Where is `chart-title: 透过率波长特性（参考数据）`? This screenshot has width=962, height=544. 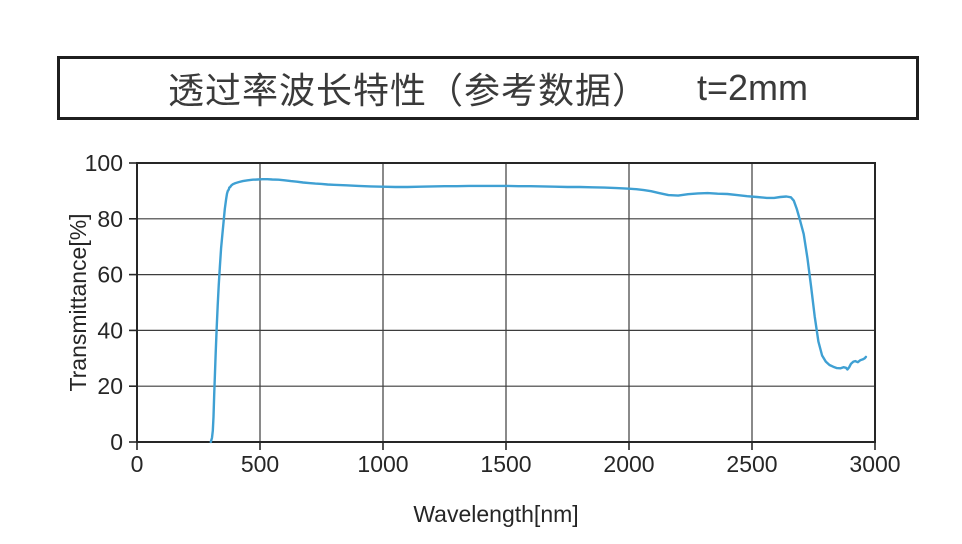
chart-title: 透过率波长特性（参考数据） is located at coordinates (408, 90).